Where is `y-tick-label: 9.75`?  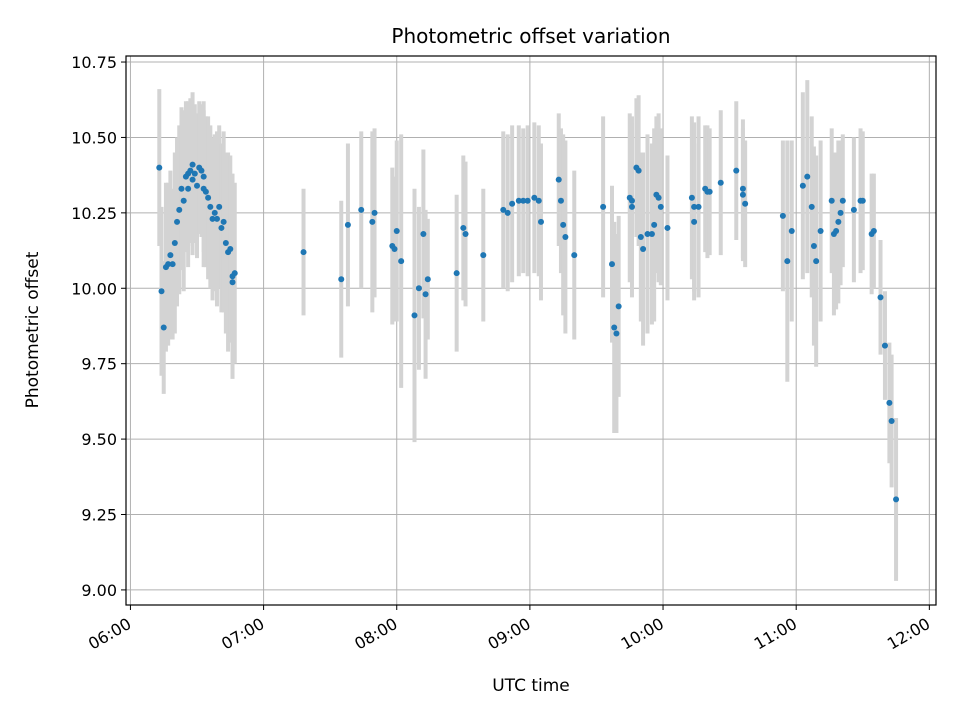
y-tick-label: 9.75 is located at coordinates (99, 364).